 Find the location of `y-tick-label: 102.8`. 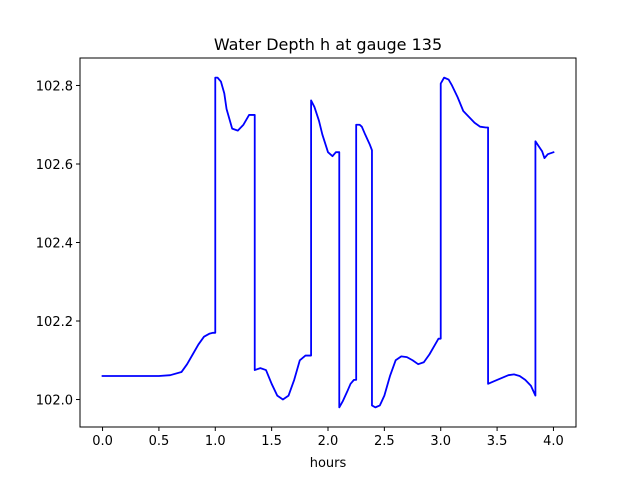

y-tick-label: 102.8 is located at coordinates (54, 86).